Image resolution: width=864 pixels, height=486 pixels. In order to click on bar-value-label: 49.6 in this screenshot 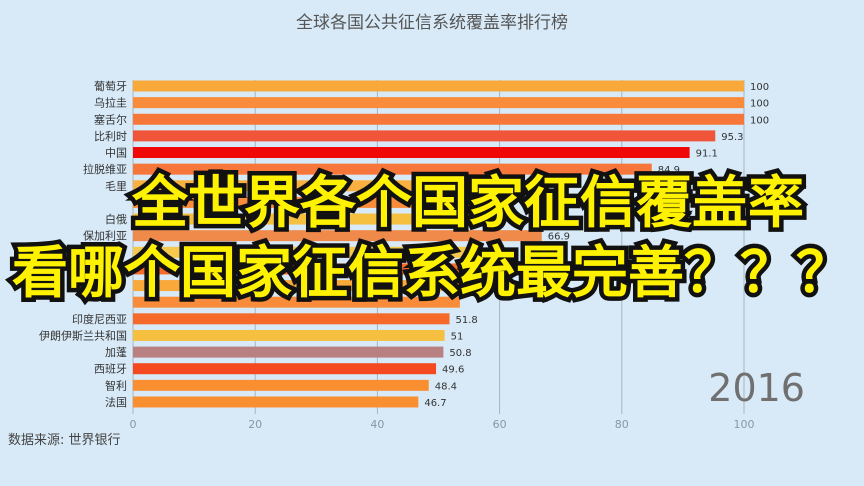, I will do `click(453, 370)`.